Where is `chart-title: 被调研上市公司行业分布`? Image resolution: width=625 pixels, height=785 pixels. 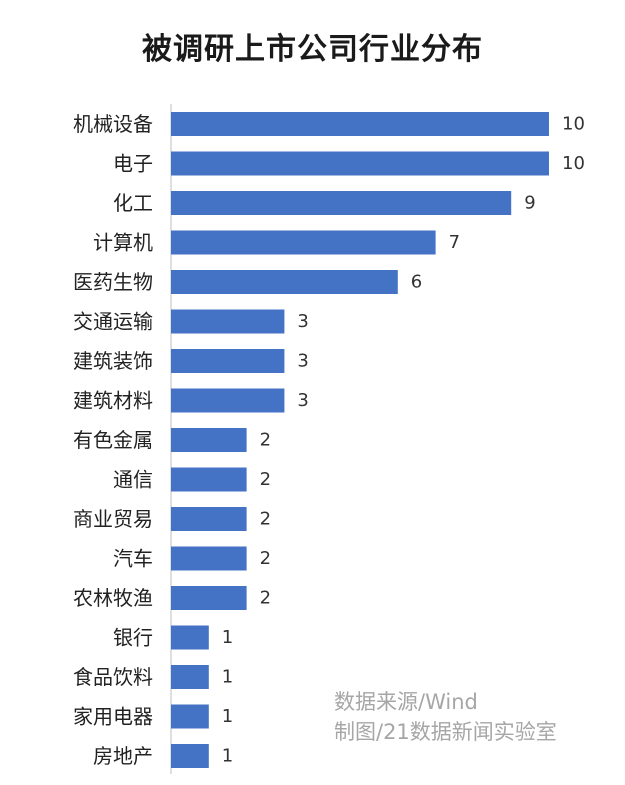
chart-title: 被调研上市公司行业分布 is located at coordinates (312, 49).